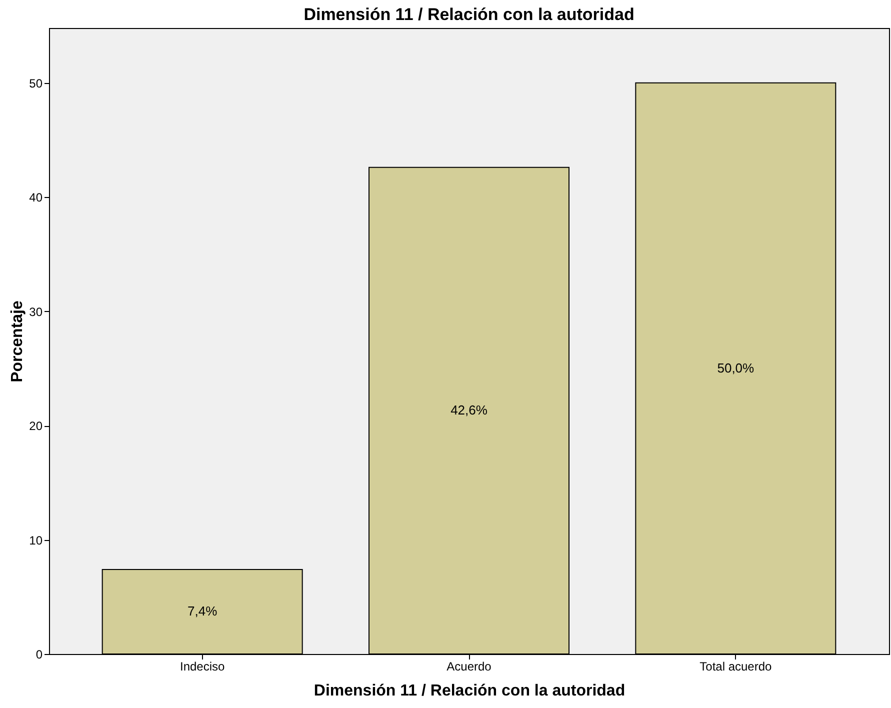 The image size is (891, 708). Describe the element at coordinates (736, 368) in the screenshot. I see `data-label: 50,0%` at that location.